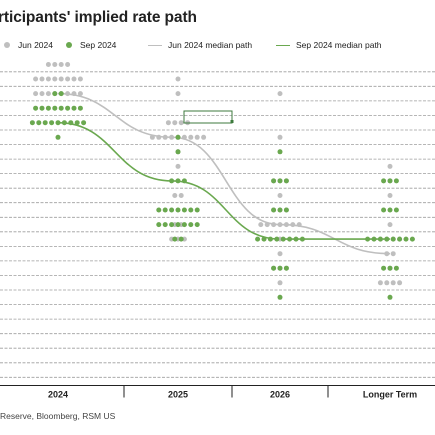 The image size is (435, 435). I want to click on legend-item-jun-2024: Jun 2024, so click(28, 45).